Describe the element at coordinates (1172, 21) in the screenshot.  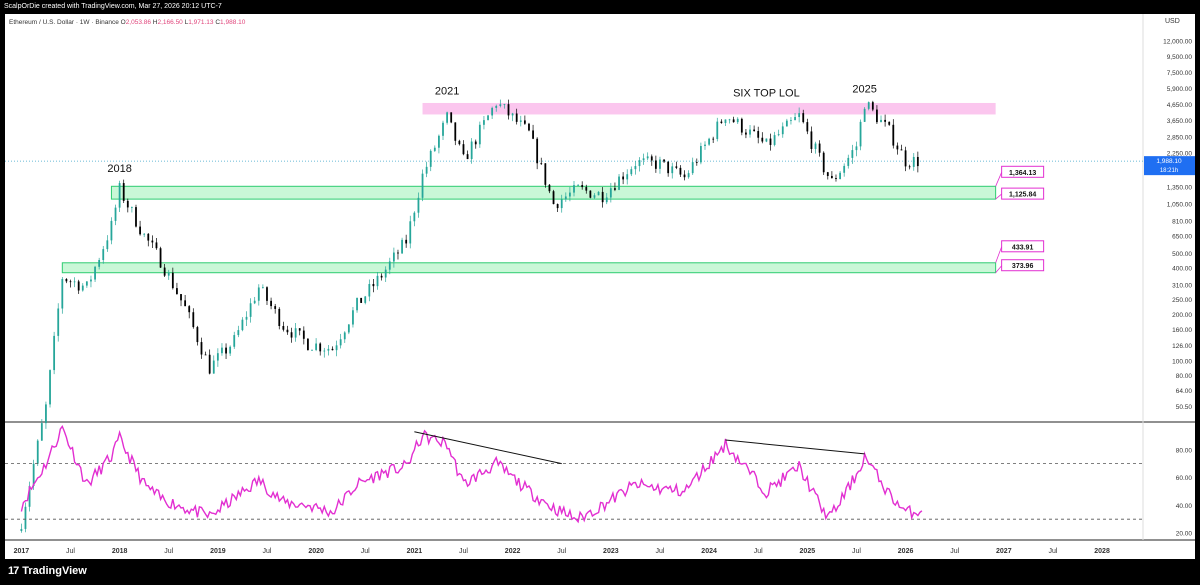
I see `currency-label: USD` at that location.